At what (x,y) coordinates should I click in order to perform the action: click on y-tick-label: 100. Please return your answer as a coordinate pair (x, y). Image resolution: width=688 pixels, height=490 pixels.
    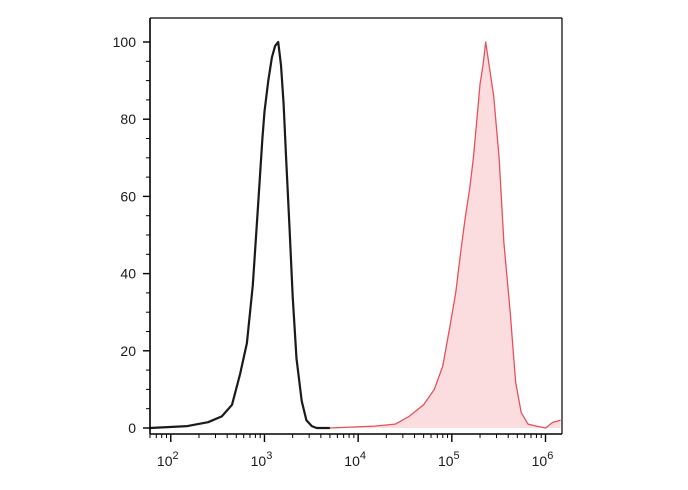
    Looking at the image, I should click on (125, 42).